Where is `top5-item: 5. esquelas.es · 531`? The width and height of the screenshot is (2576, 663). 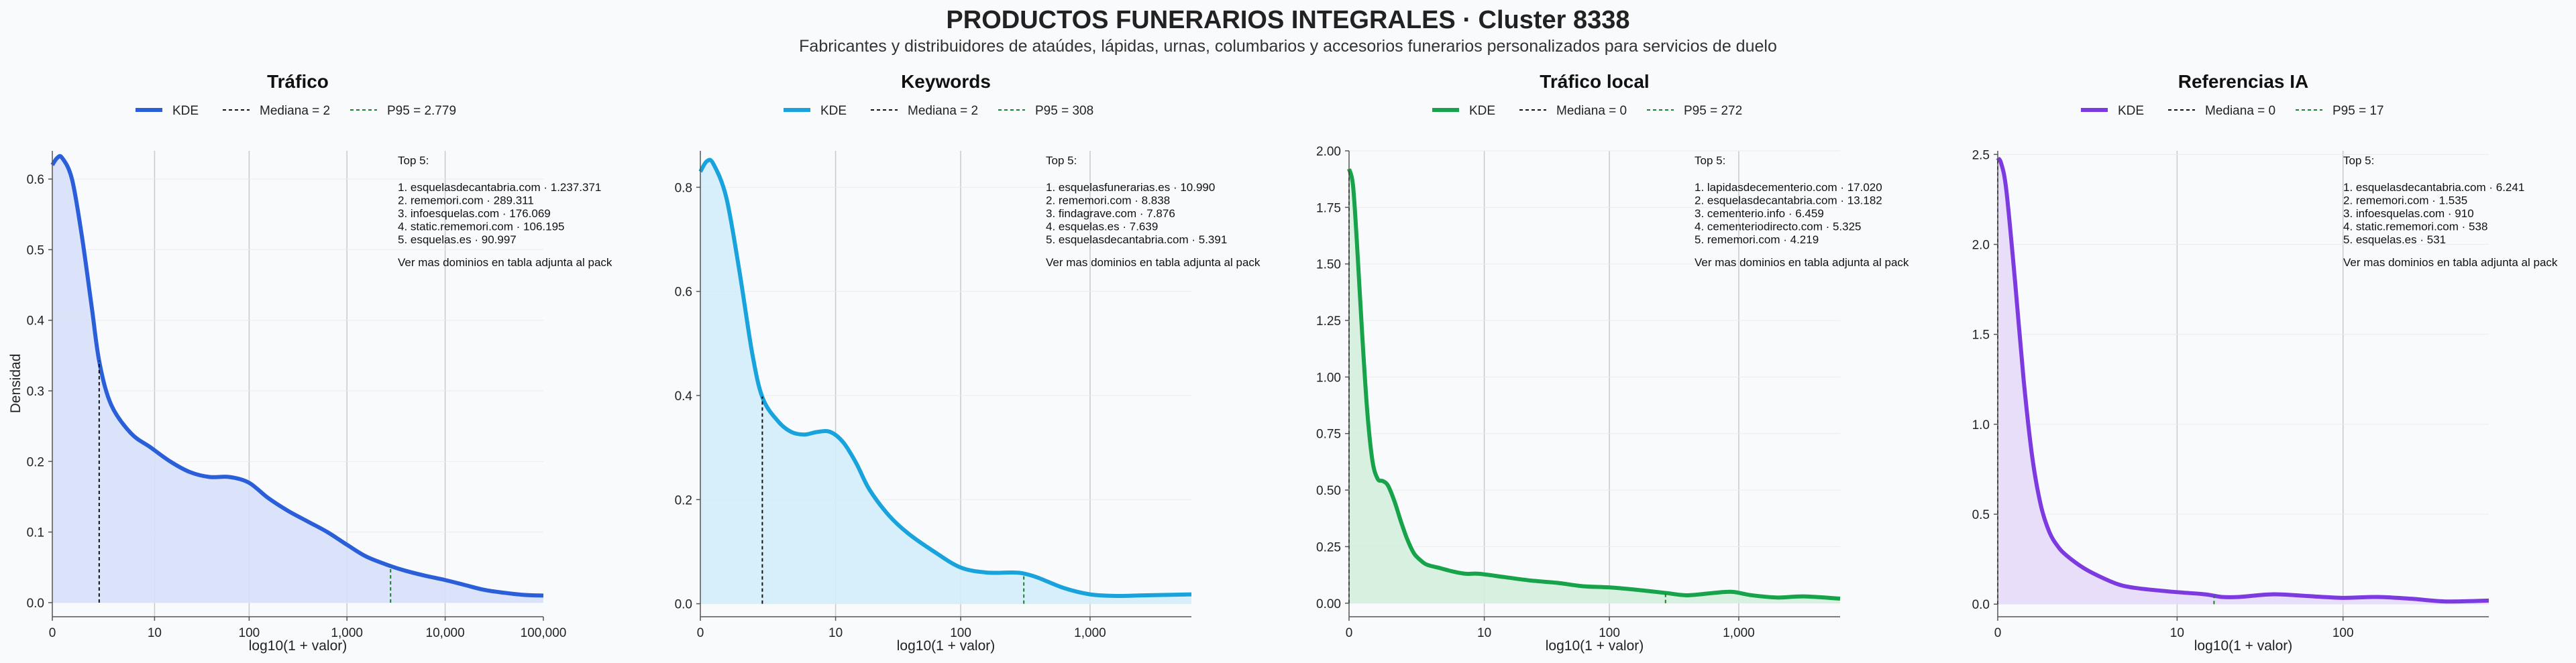
top5-item: 5. esquelas.es · 531 is located at coordinates (2394, 240).